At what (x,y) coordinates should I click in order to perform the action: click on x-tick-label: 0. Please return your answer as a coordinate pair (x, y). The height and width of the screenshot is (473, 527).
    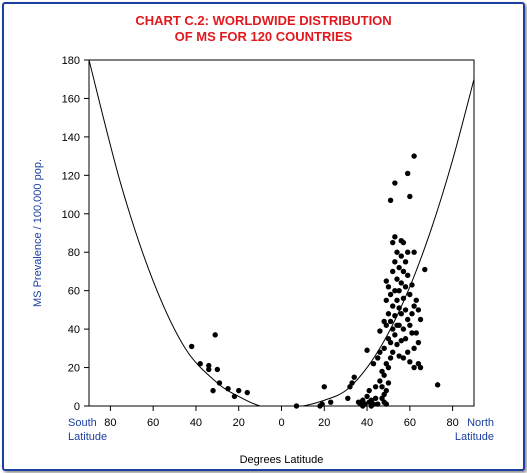
    Looking at the image, I should click on (281, 423).